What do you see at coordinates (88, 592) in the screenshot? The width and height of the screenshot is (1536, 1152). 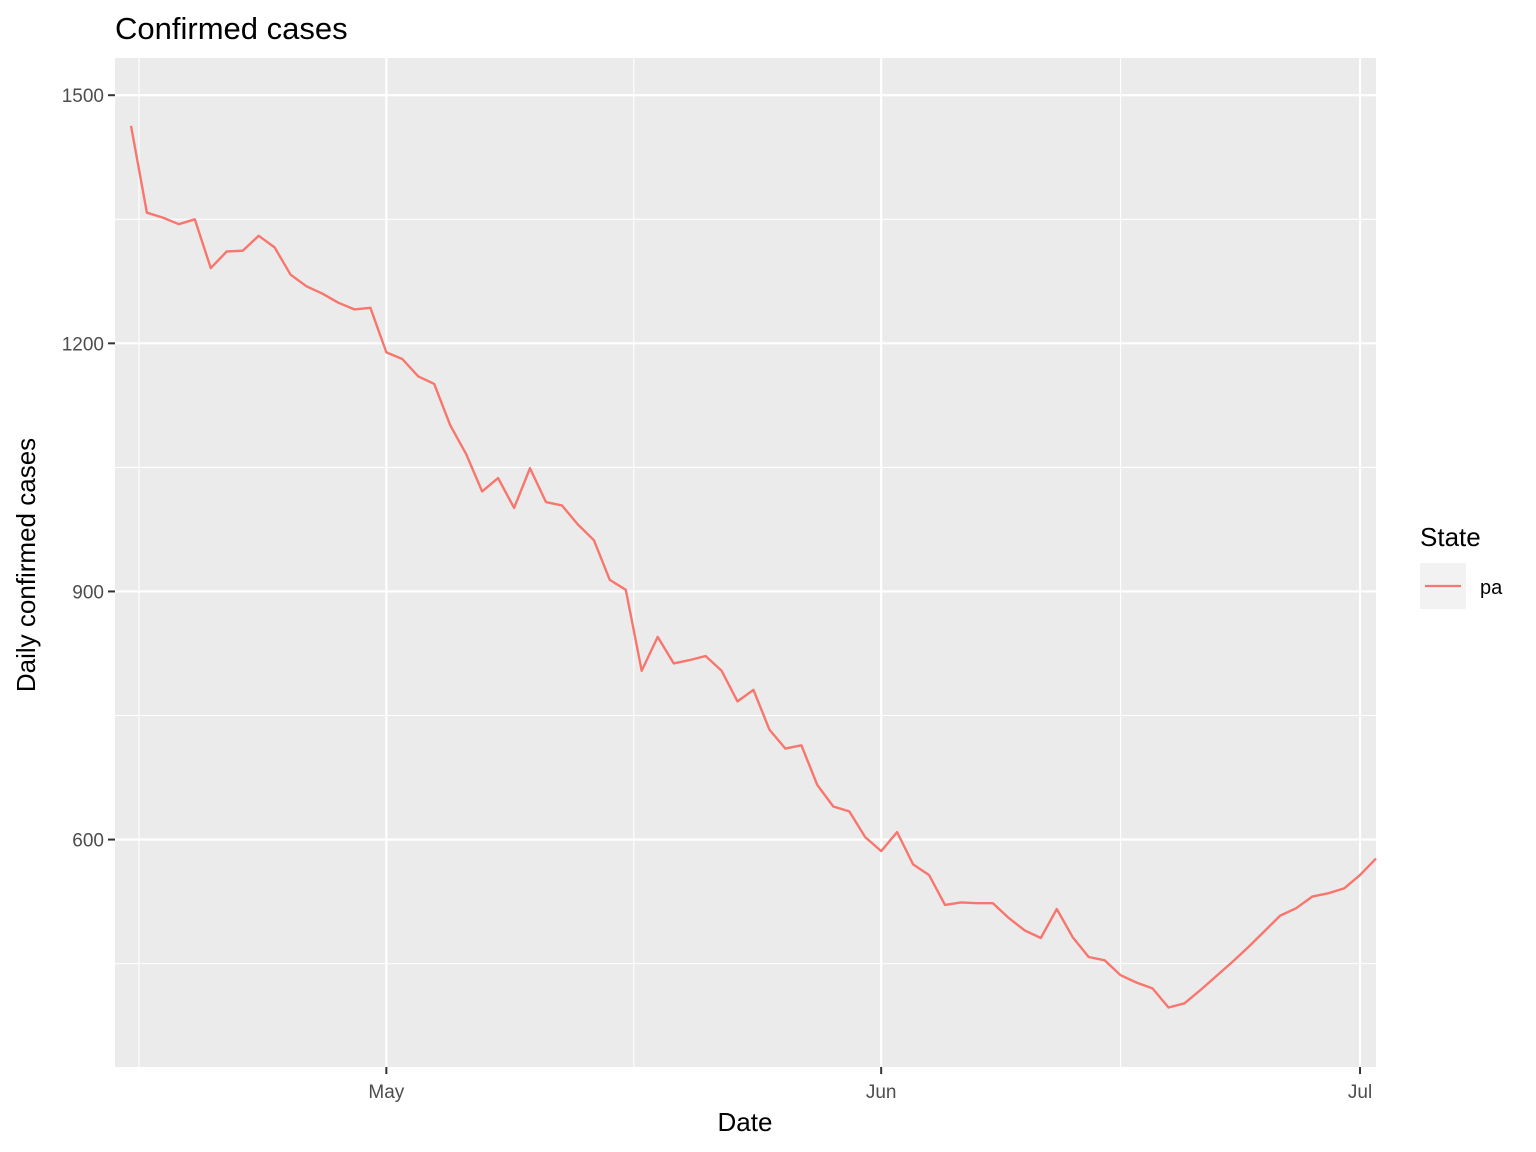 I see `y-tick-label: 900` at bounding box center [88, 592].